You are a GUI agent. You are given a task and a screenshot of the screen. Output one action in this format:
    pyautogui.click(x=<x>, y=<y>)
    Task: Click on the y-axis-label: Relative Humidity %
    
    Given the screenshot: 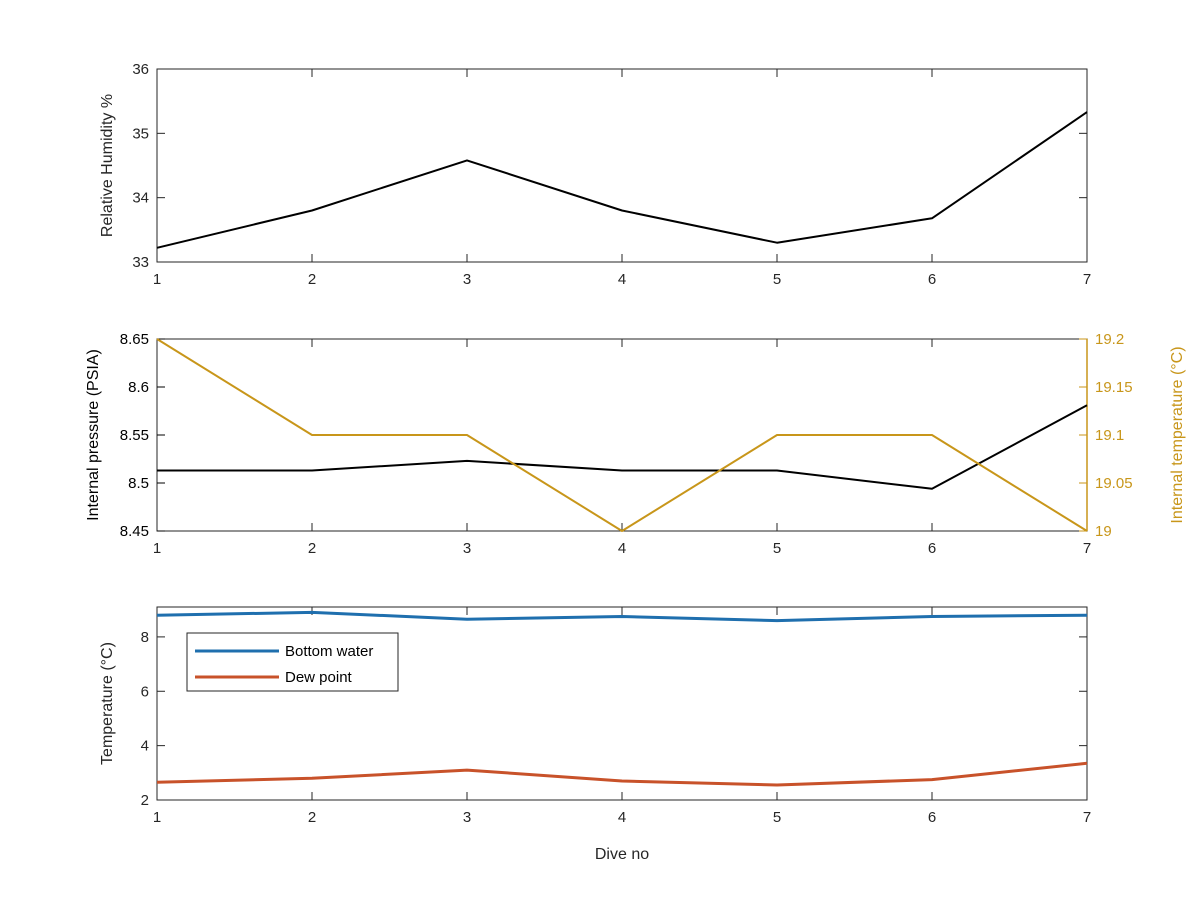 What is the action you would take?
    pyautogui.click(x=107, y=165)
    